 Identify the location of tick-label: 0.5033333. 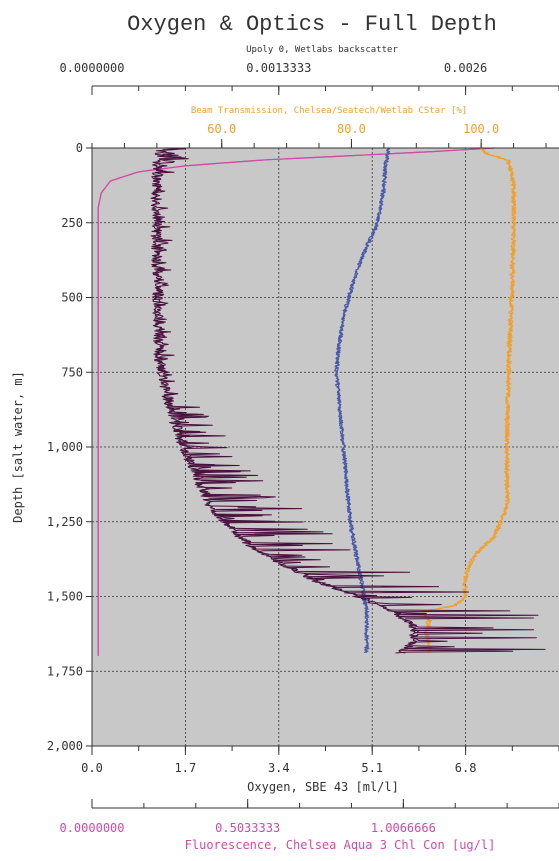
(247, 828).